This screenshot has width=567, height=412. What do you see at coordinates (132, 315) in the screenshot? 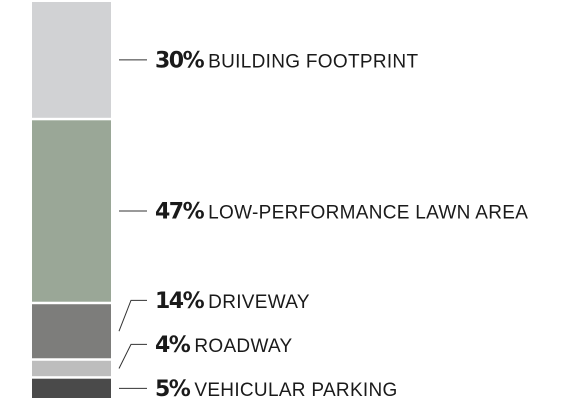
I see `leader-line-driveway` at bounding box center [132, 315].